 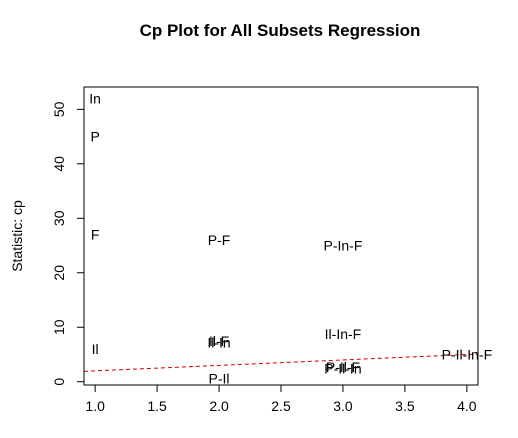 I want to click on point-label: Il-F, so click(x=219, y=341).